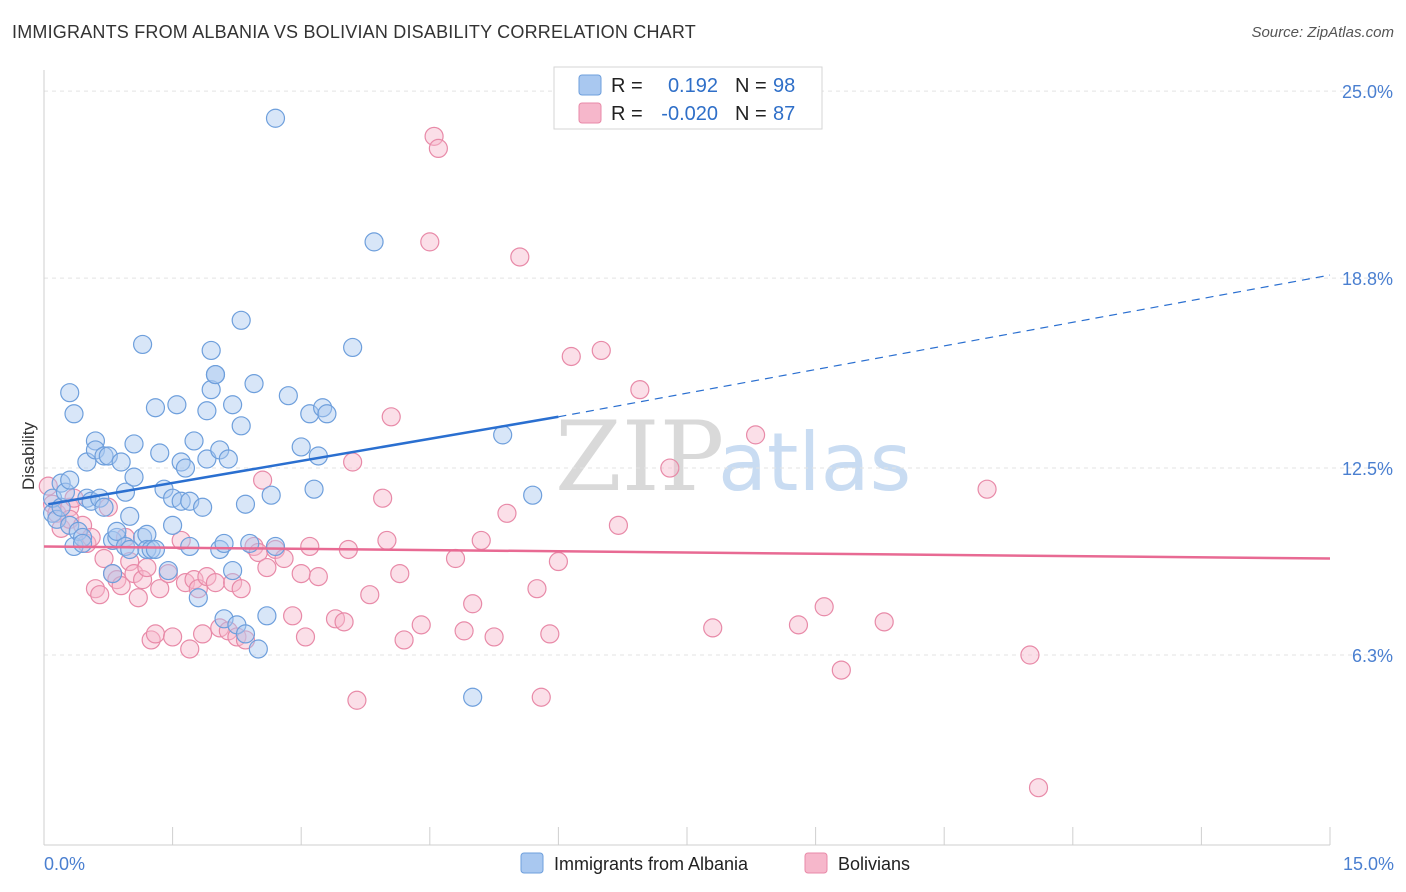 This screenshot has width=1406, height=892. What do you see at coordinates (688, 98) in the screenshot?
I see `correlation-legend: R = 0.192 N = 98 R = -0.020 N = 87` at bounding box center [688, 98].